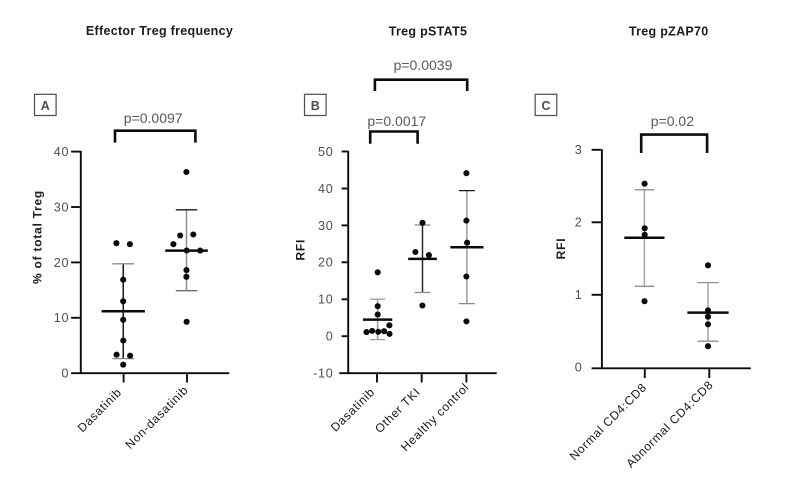 This screenshot has height=496, width=792. What do you see at coordinates (326, 152) in the screenshot?
I see `svg-text: 50` at bounding box center [326, 152].